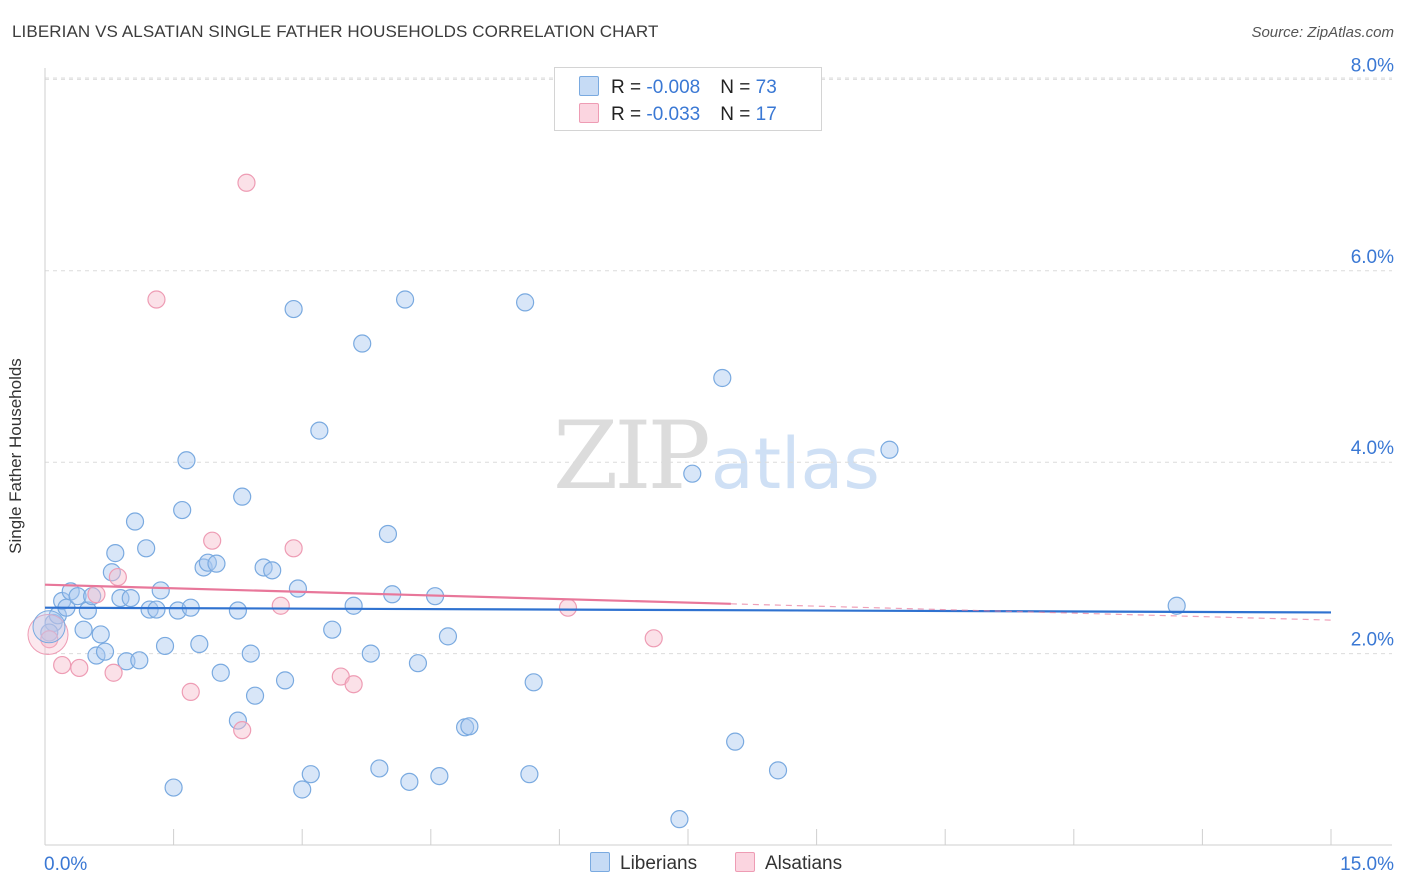 This screenshot has height=892, width=1406. I want to click on y-tick-label: 8.0%, so click(1372, 65).